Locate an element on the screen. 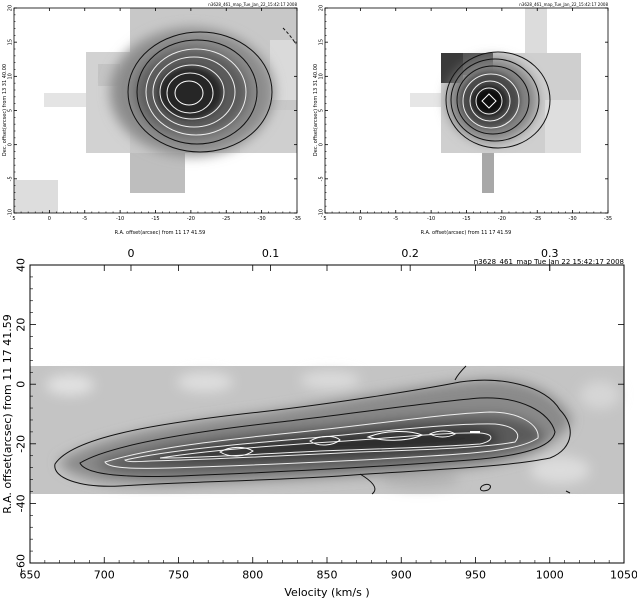  y-tick-label: -60 is located at coordinates (21, 563).